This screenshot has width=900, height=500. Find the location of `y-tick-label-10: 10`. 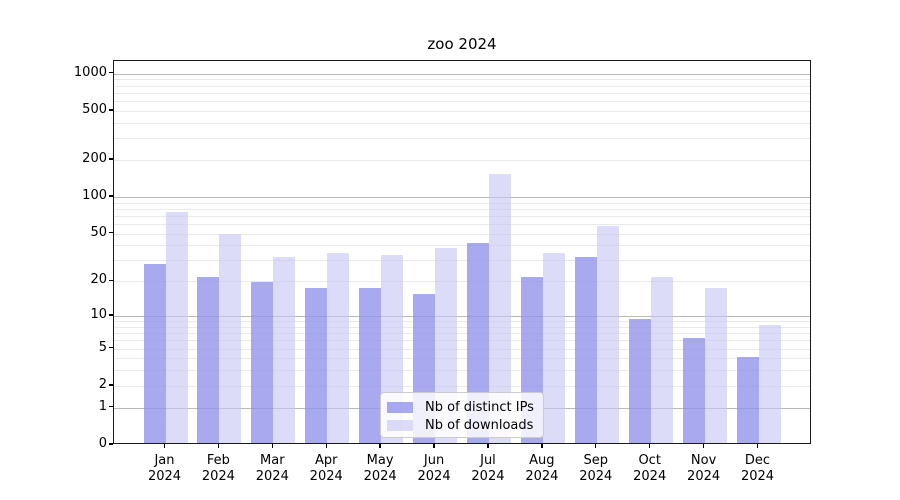

y-tick-label-10: 10 is located at coordinates (98, 315).